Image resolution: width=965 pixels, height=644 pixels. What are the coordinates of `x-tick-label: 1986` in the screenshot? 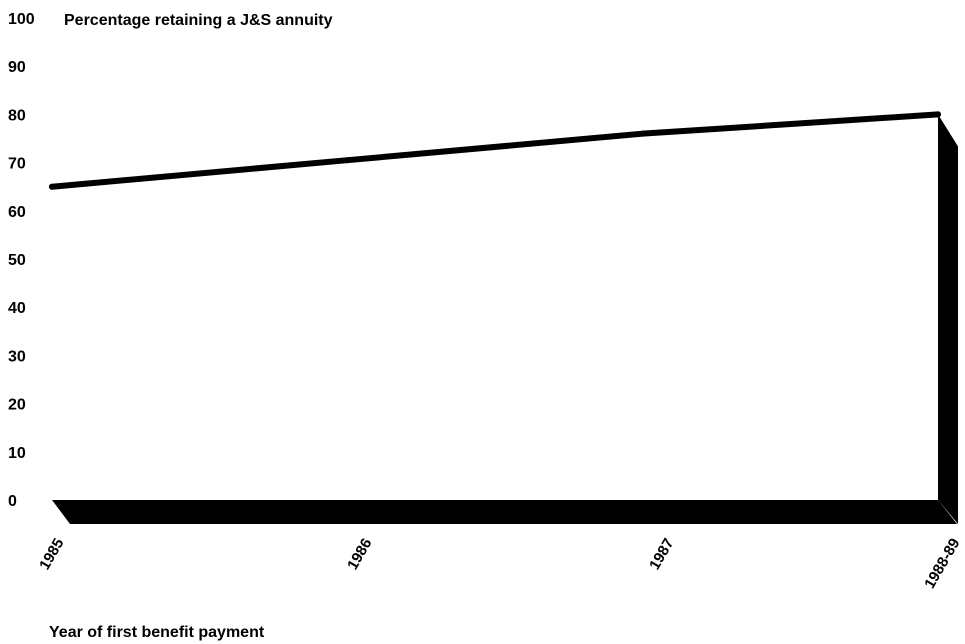 It's located at (359, 554).